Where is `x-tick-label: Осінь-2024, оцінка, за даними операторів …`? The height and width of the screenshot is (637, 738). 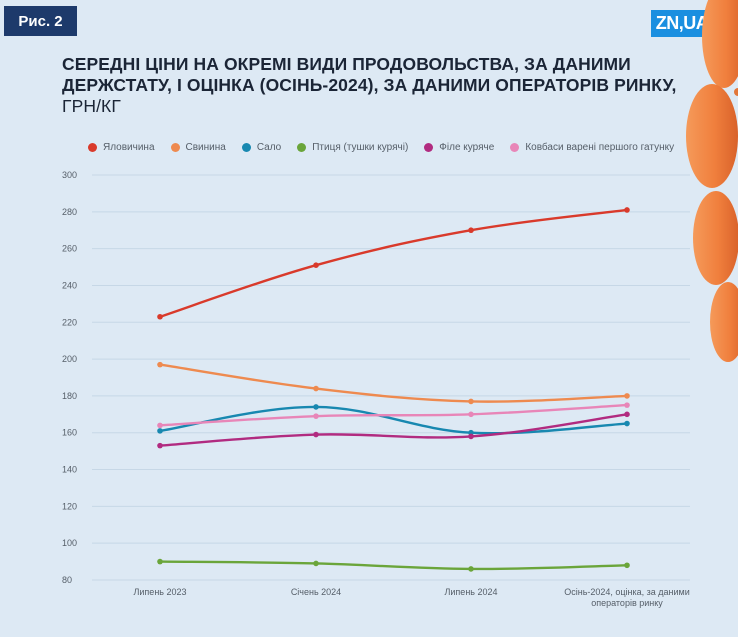
x-tick-label: Осінь-2024, оцінка, за даними операторів … is located at coordinates (627, 597).